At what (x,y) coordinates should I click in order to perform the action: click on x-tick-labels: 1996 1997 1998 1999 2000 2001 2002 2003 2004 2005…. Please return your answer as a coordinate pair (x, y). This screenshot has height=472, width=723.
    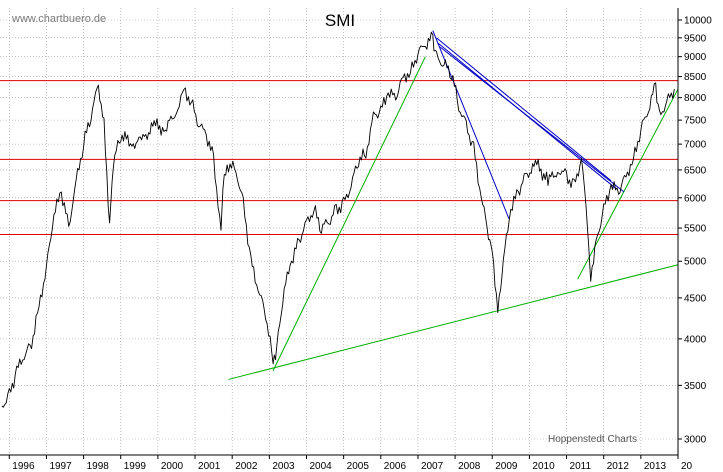
    Looking at the image, I should click on (350, 463).